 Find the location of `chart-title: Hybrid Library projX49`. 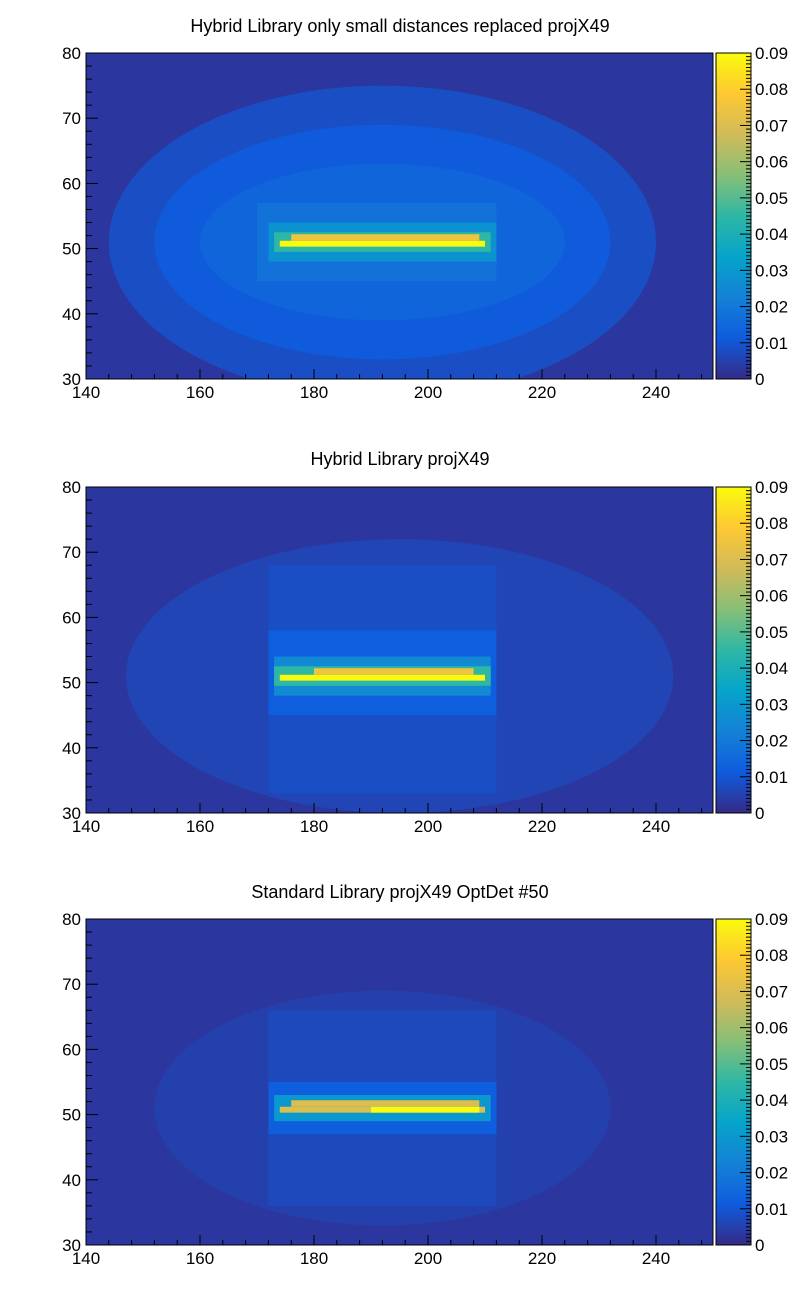

chart-title: Hybrid Library projX49 is located at coordinates (399, 459).